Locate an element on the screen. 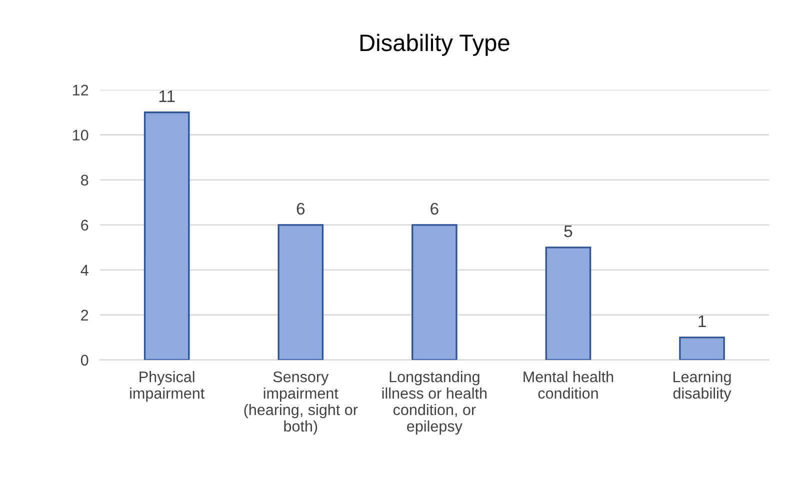 The image size is (787, 478). x-tick-label: Mental health condition is located at coordinates (569, 385).